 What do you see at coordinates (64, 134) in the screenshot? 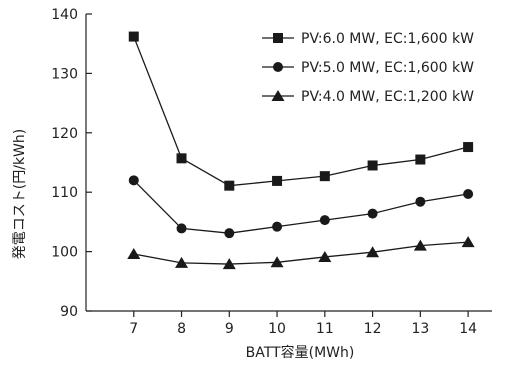
I see `y-tick-label: 120` at bounding box center [64, 134].